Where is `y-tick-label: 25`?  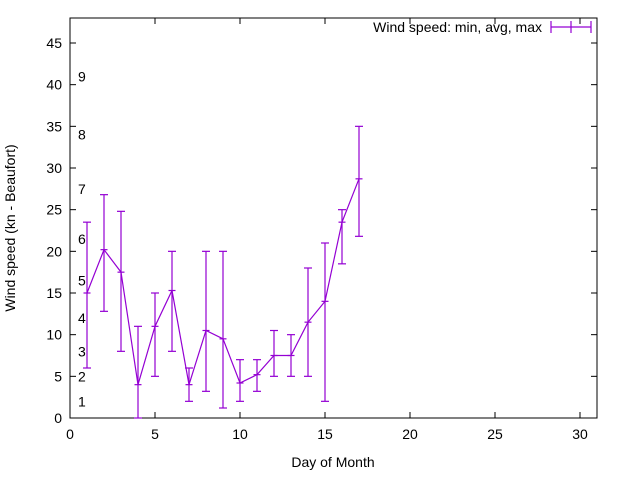 y-tick-label: 25 is located at coordinates (54, 210).